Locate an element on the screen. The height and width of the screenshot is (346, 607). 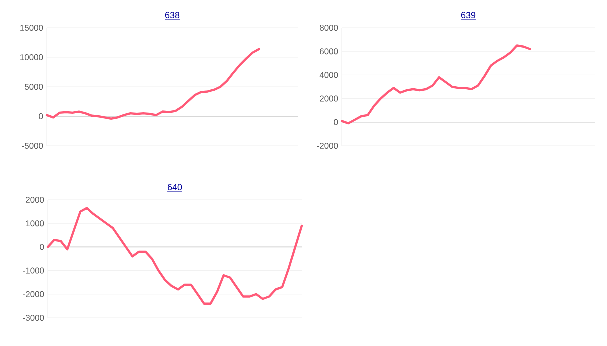
y-tick-label: 15000 is located at coordinates (32, 28).